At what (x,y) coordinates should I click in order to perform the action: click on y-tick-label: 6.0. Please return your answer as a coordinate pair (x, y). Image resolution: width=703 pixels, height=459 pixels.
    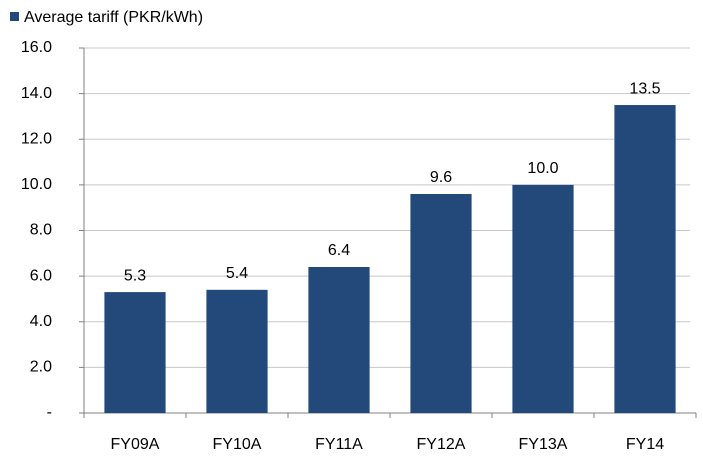
    Looking at the image, I should click on (41, 275).